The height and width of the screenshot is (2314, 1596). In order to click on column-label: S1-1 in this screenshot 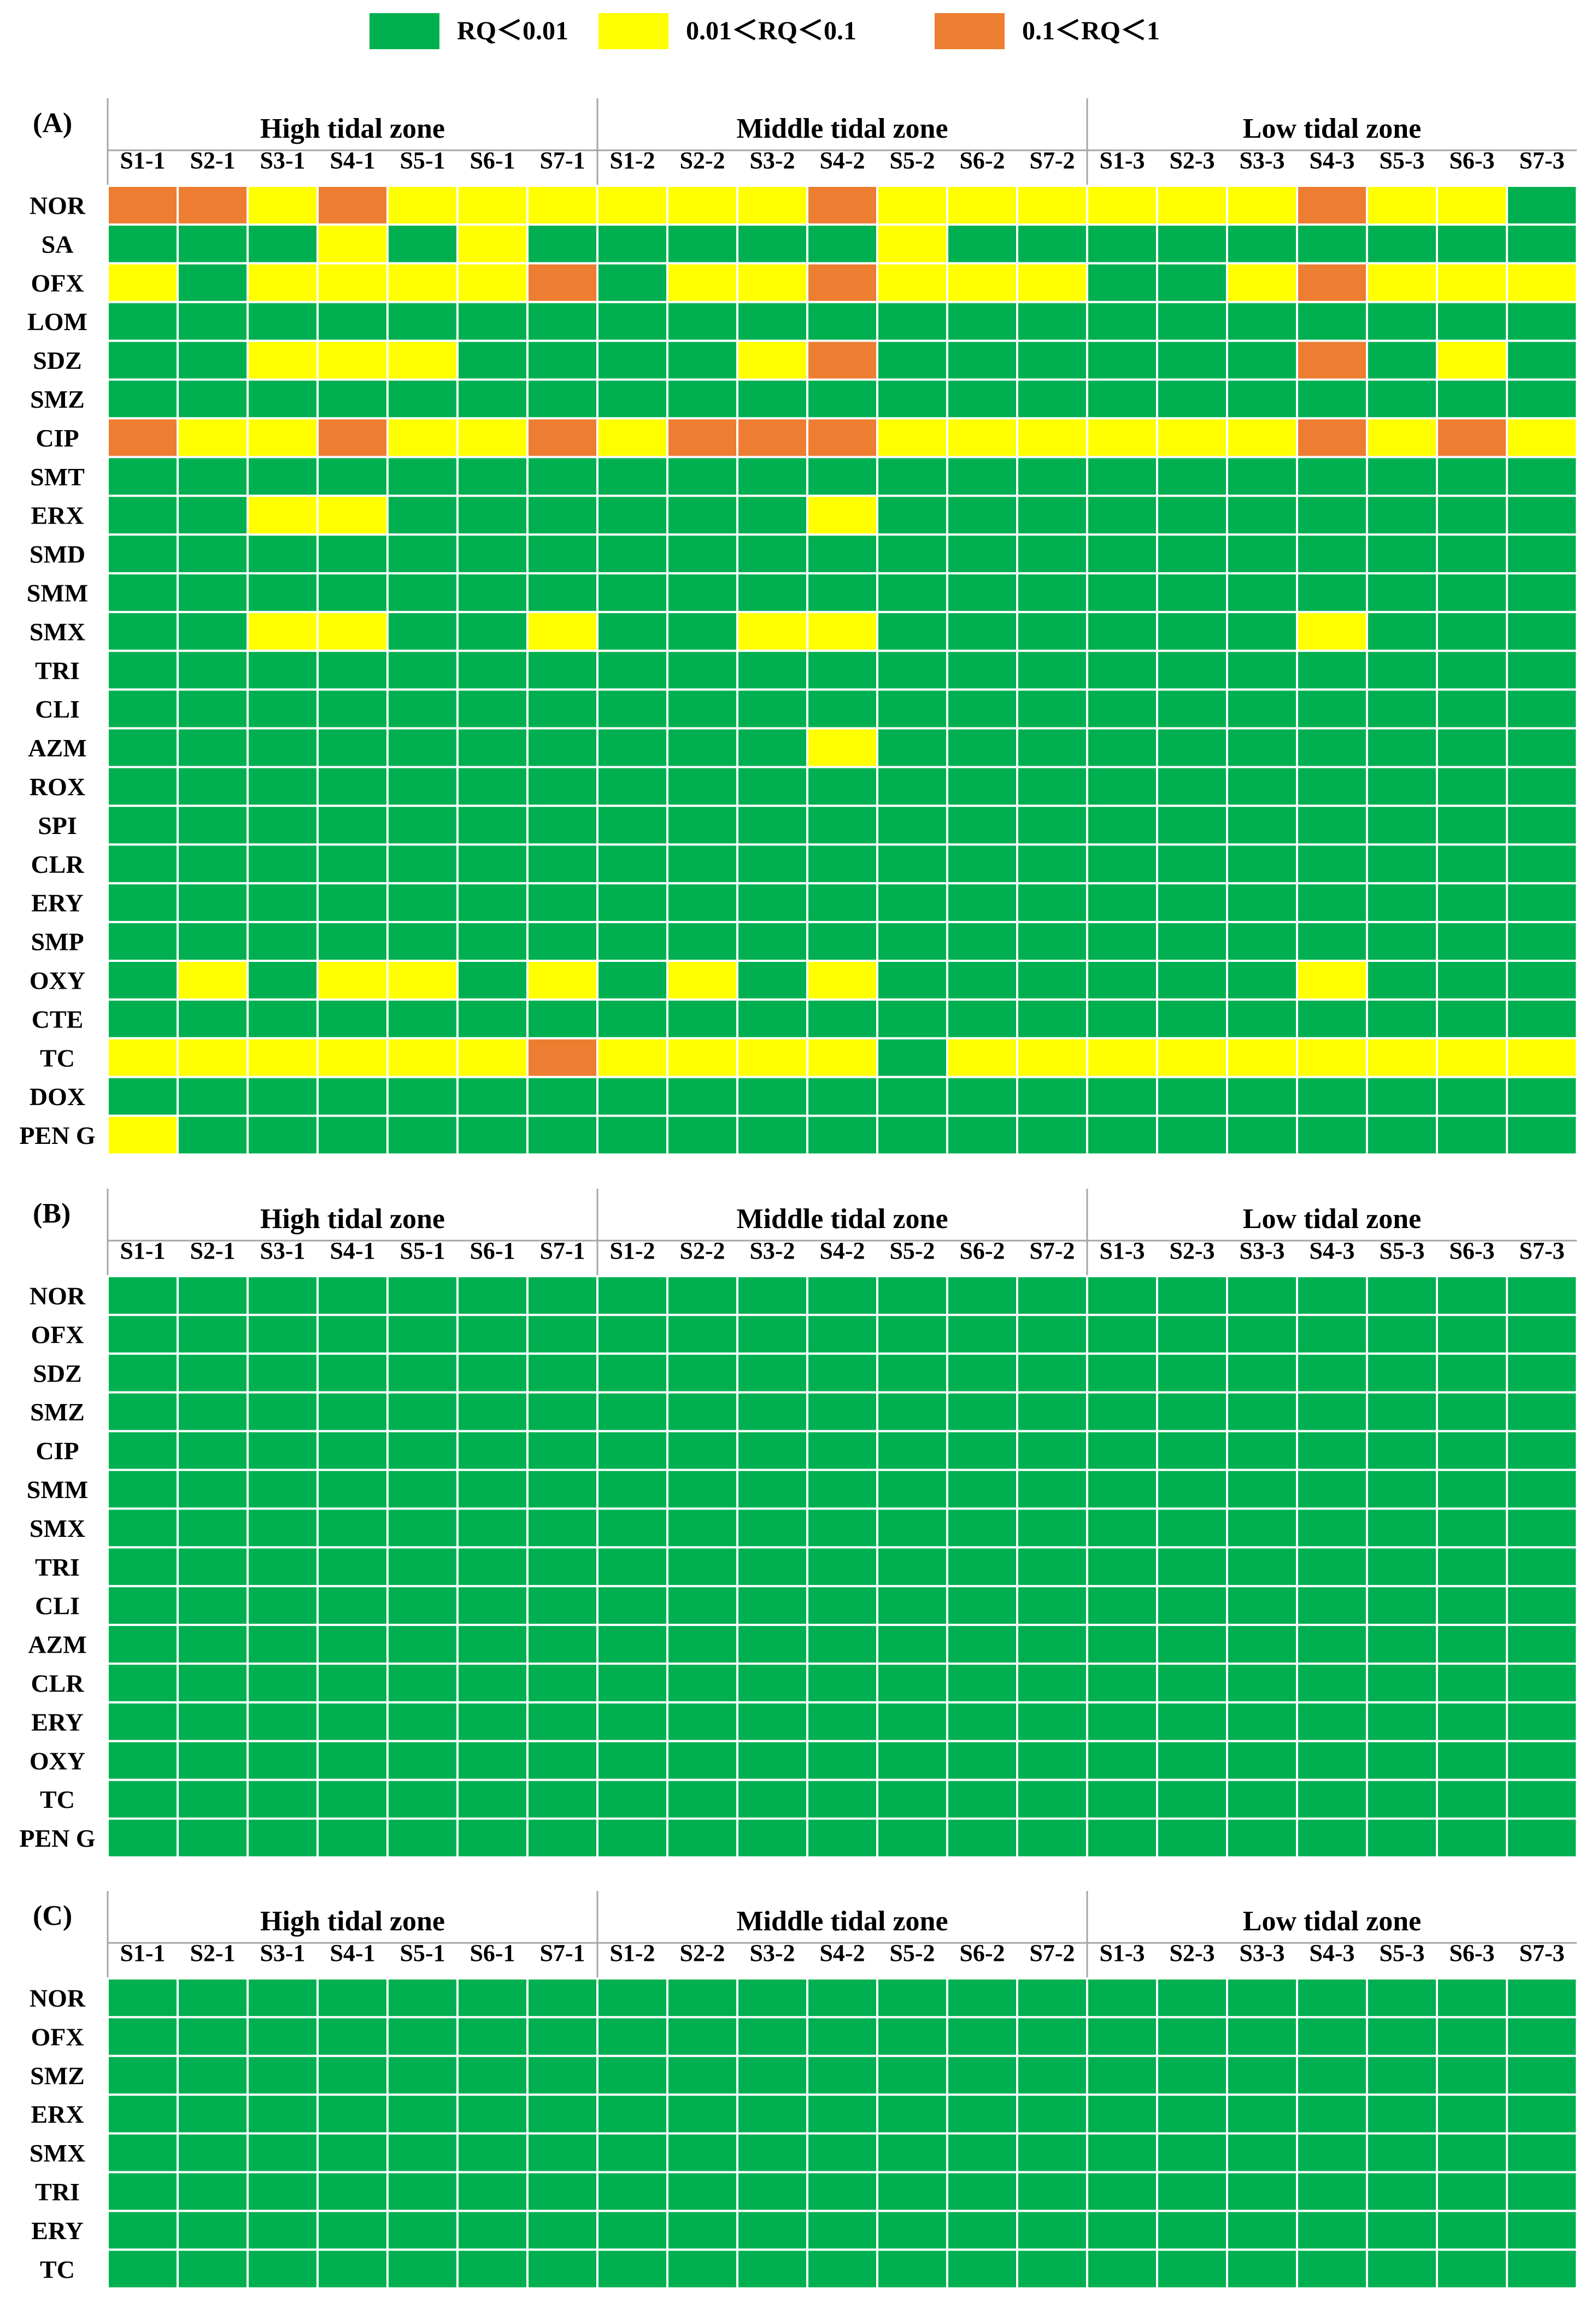, I will do `click(142, 1953)`.